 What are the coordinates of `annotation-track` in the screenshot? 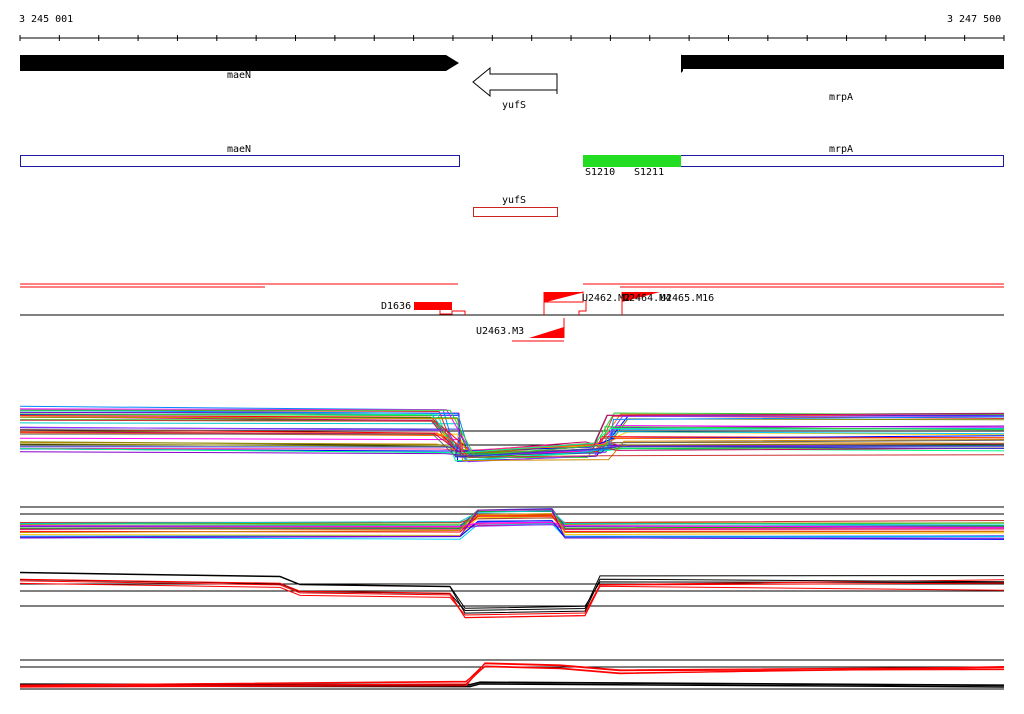 It's located at (512, 186).